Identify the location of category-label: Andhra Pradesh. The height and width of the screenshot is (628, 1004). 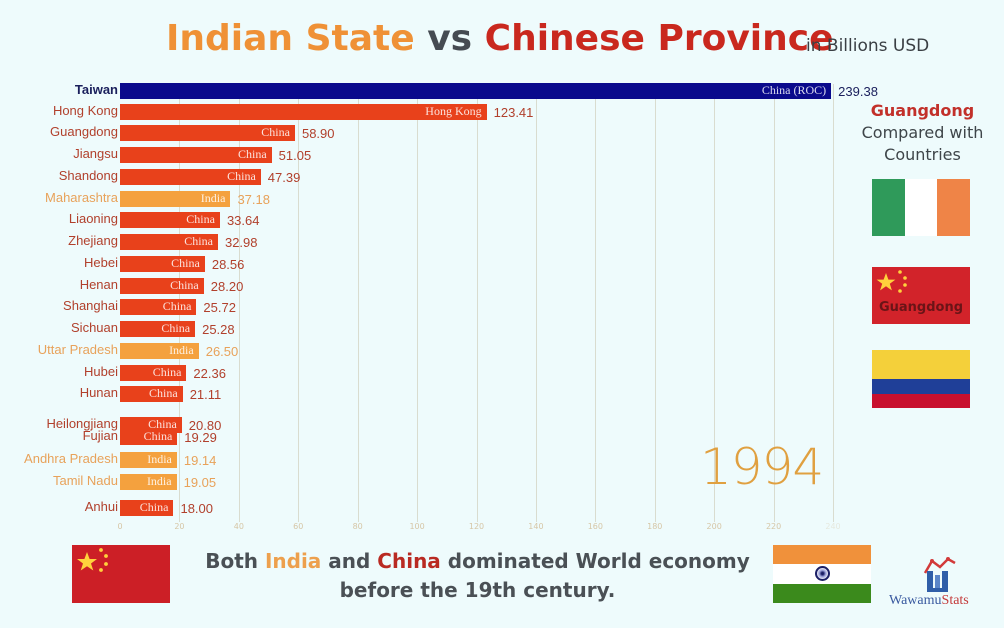
(71, 458).